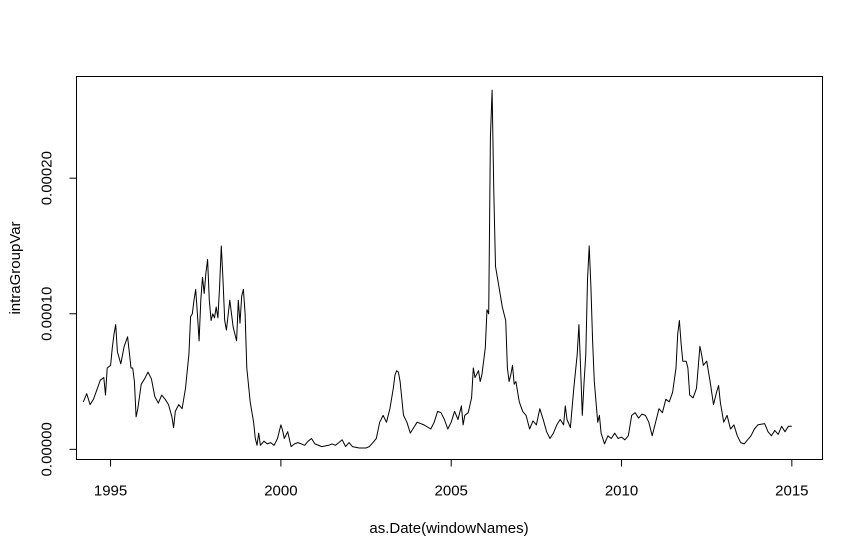 Image resolution: width=864 pixels, height=558 pixels. I want to click on x-tick-label: 1995, so click(110, 491).